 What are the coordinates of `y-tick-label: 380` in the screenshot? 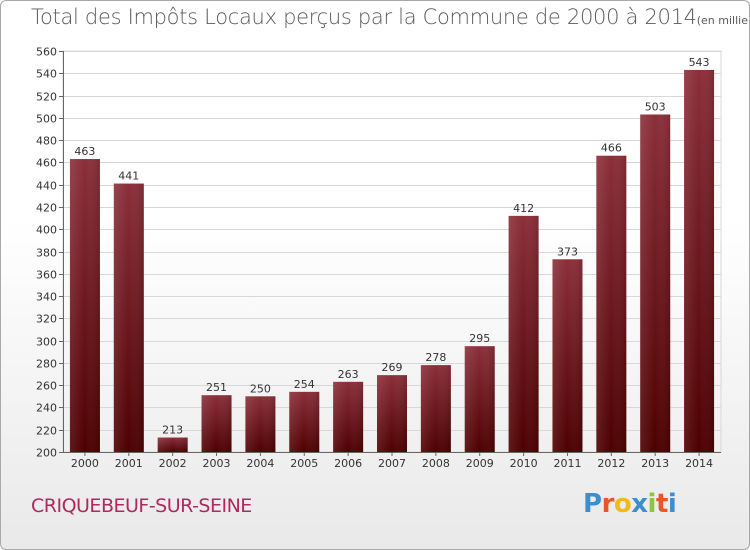 It's located at (46, 253).